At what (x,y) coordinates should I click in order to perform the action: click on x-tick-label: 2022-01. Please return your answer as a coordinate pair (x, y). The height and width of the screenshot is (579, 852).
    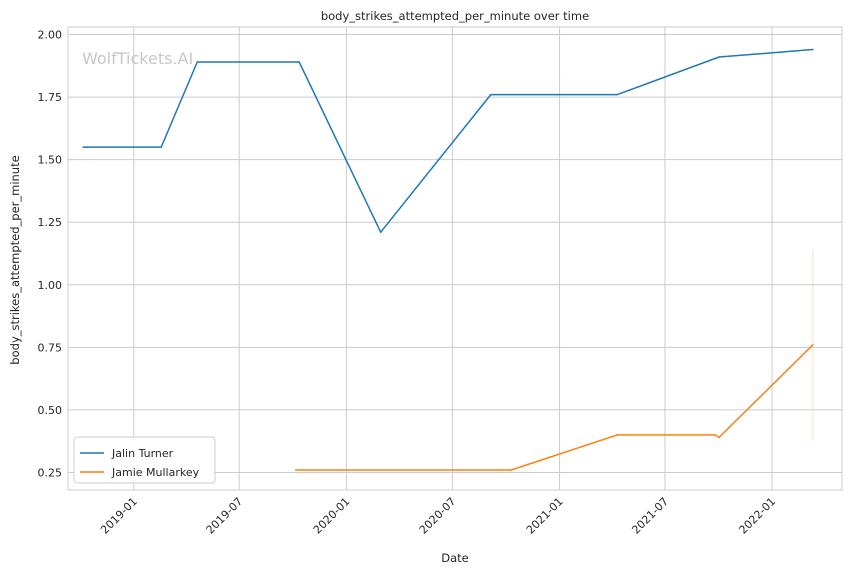
    Looking at the image, I should click on (758, 516).